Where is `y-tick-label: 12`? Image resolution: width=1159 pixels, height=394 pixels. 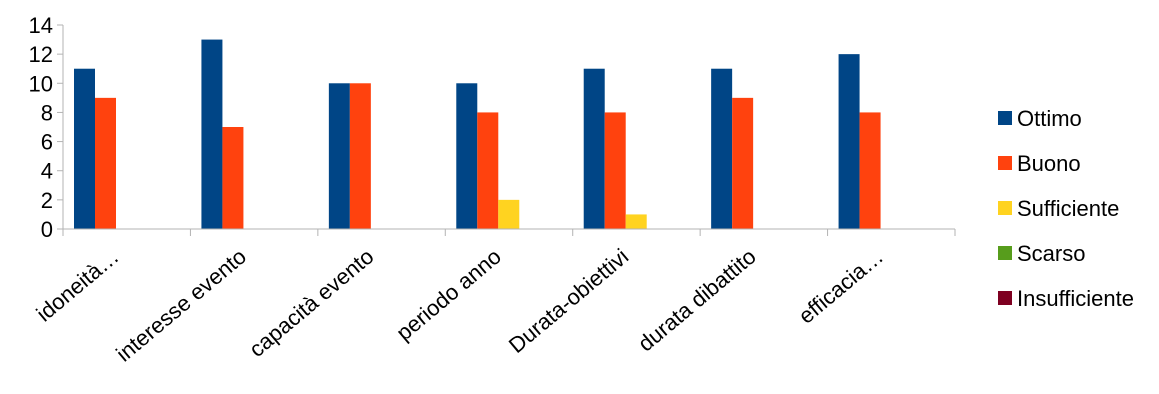
y-tick-label: 12 is located at coordinates (41, 54).